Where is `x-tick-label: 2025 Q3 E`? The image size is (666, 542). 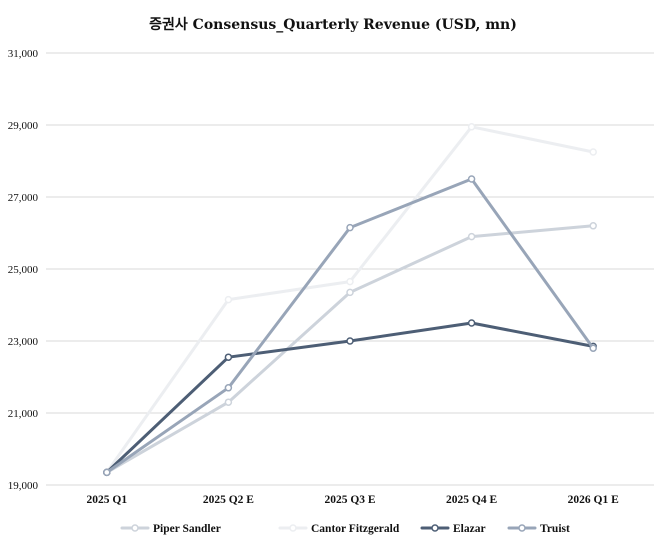 x-tick-label: 2025 Q3 E is located at coordinates (349, 500).